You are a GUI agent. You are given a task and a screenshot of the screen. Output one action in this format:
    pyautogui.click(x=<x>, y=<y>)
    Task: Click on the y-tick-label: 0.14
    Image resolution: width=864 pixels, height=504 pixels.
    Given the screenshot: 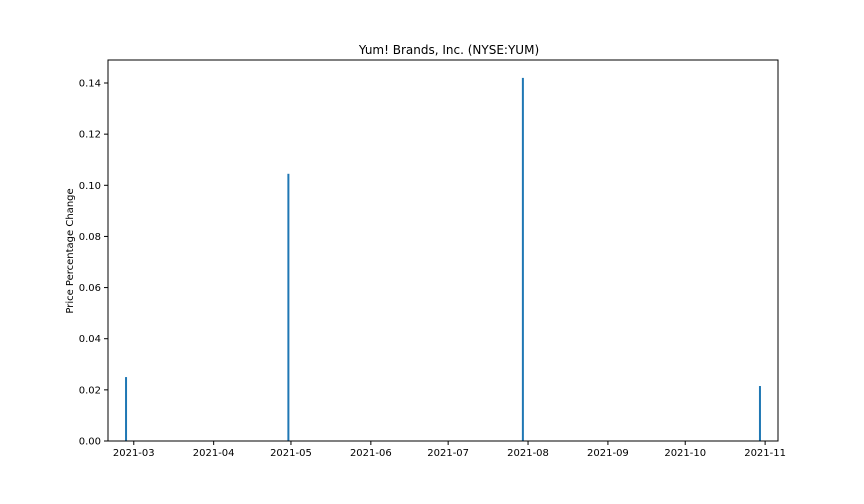 What is the action you would take?
    pyautogui.click(x=90, y=84)
    